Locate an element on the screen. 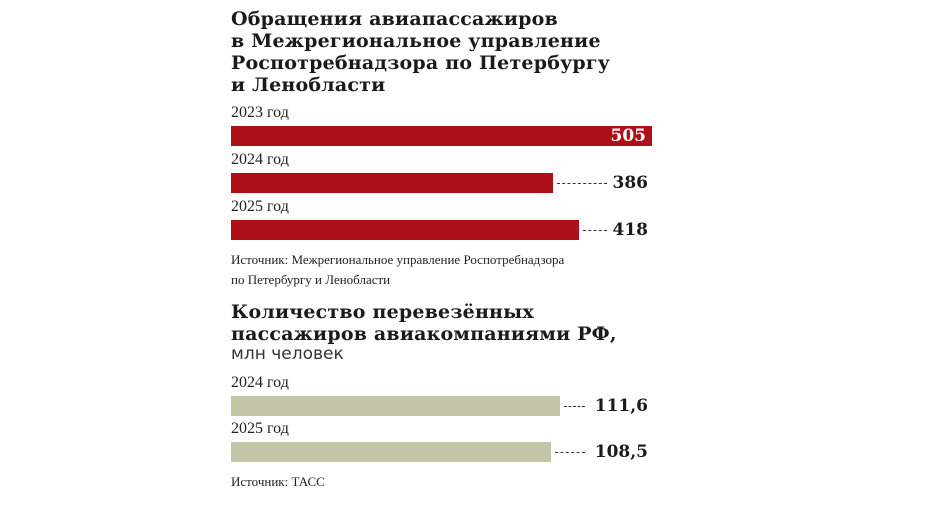 The width and height of the screenshot is (930, 513). title-line: Количество перевезённых is located at coordinates (382, 312).